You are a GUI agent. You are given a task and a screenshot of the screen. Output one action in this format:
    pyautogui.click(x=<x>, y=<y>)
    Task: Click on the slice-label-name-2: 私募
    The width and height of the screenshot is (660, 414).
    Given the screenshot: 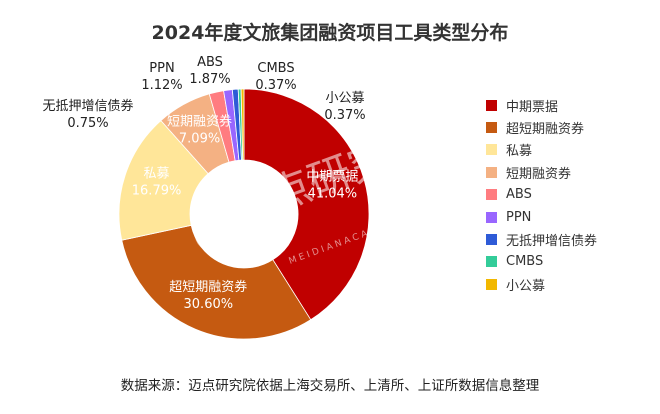 What is the action you would take?
    pyautogui.click(x=157, y=173)
    